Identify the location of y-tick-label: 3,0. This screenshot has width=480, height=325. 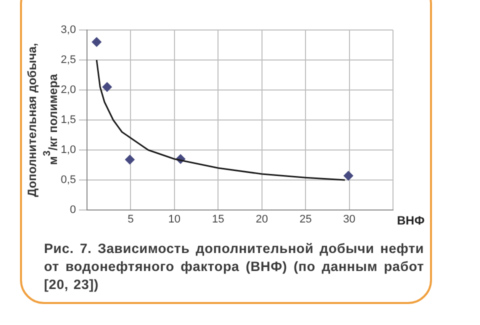
(68, 30).